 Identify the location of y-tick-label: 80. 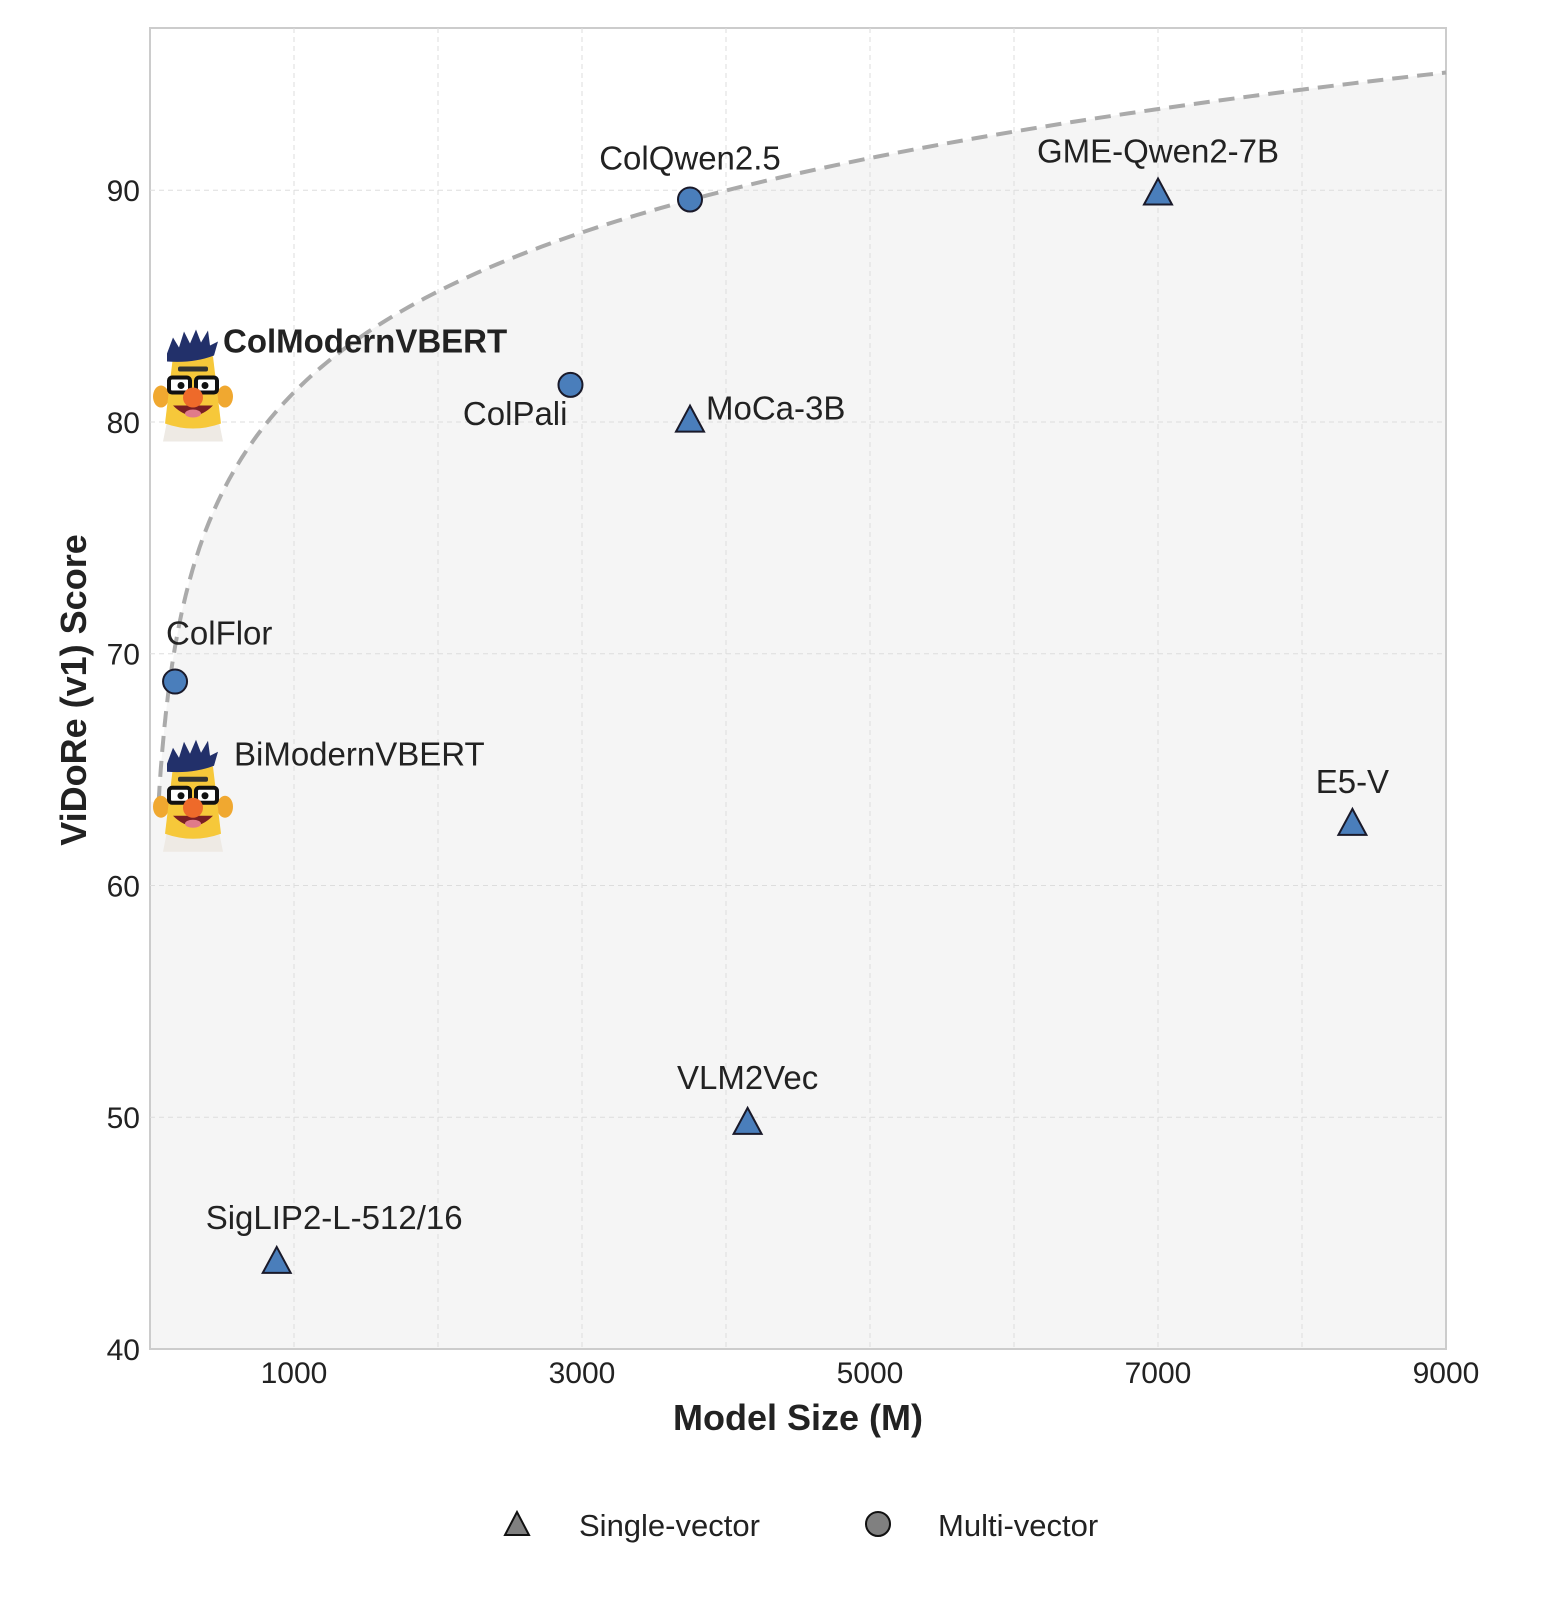
(123, 423).